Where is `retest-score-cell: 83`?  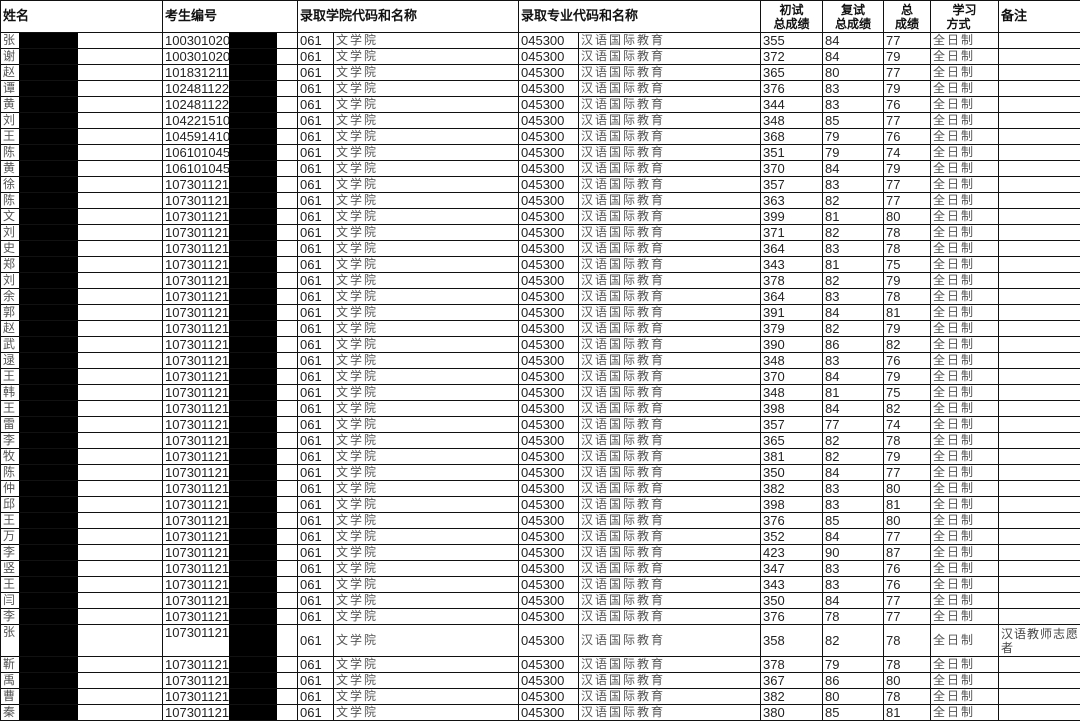
retest-score-cell: 83 is located at coordinates (853, 504).